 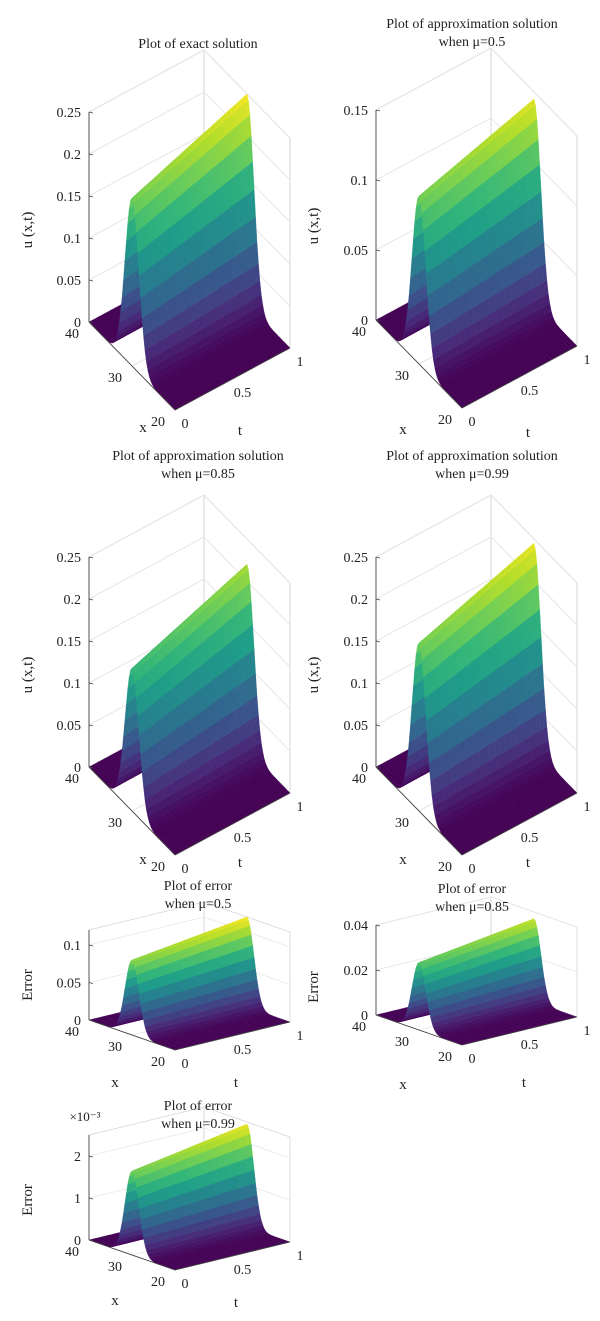 I want to click on z-axis-label: Error, so click(x=314, y=987).